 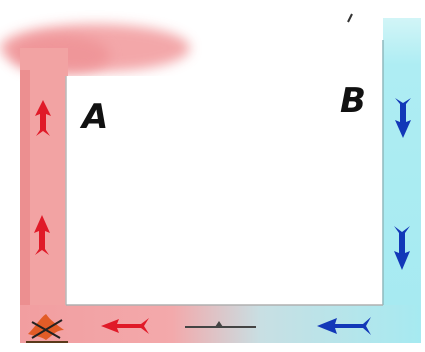 I want to click on label-b: B, so click(x=353, y=101).